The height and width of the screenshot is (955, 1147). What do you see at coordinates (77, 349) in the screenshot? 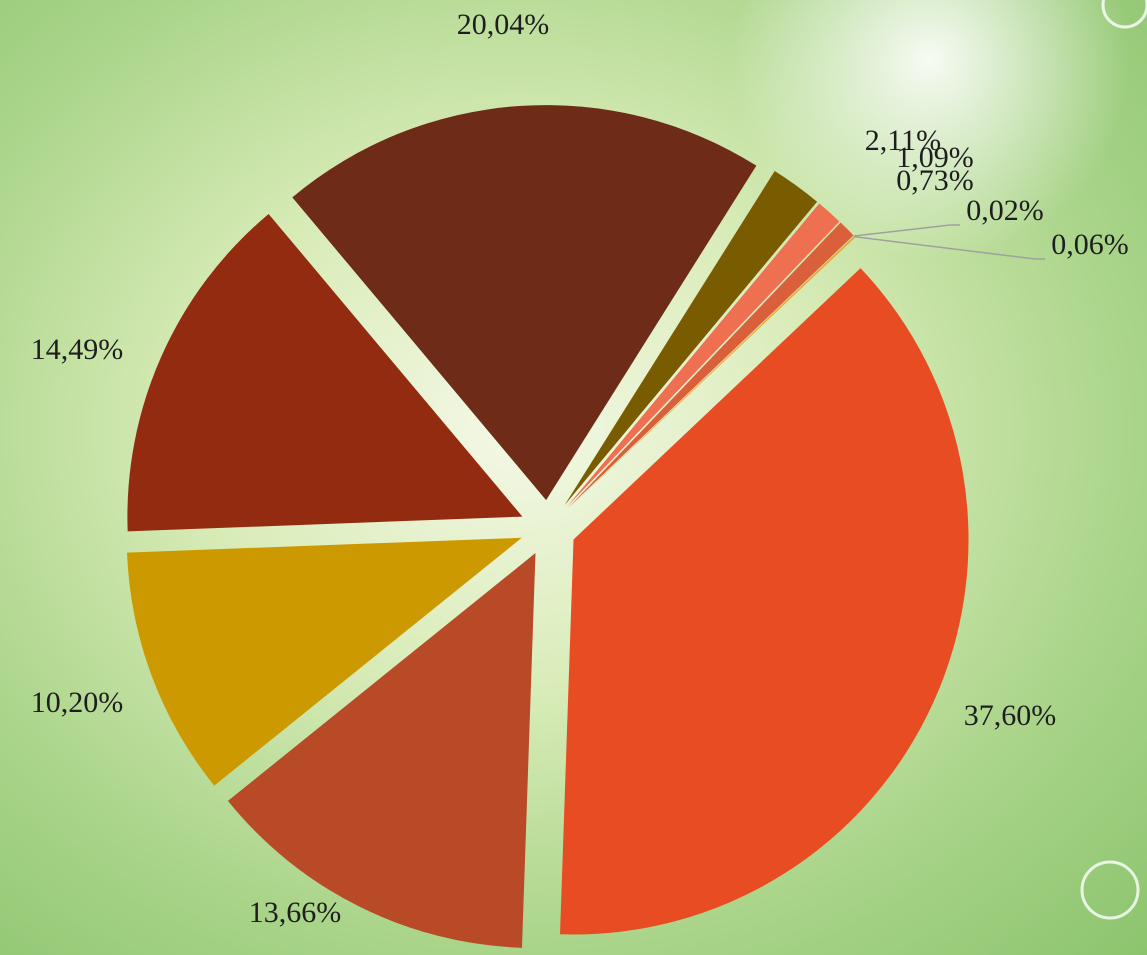
I see `data-label: 14,49%` at bounding box center [77, 349].